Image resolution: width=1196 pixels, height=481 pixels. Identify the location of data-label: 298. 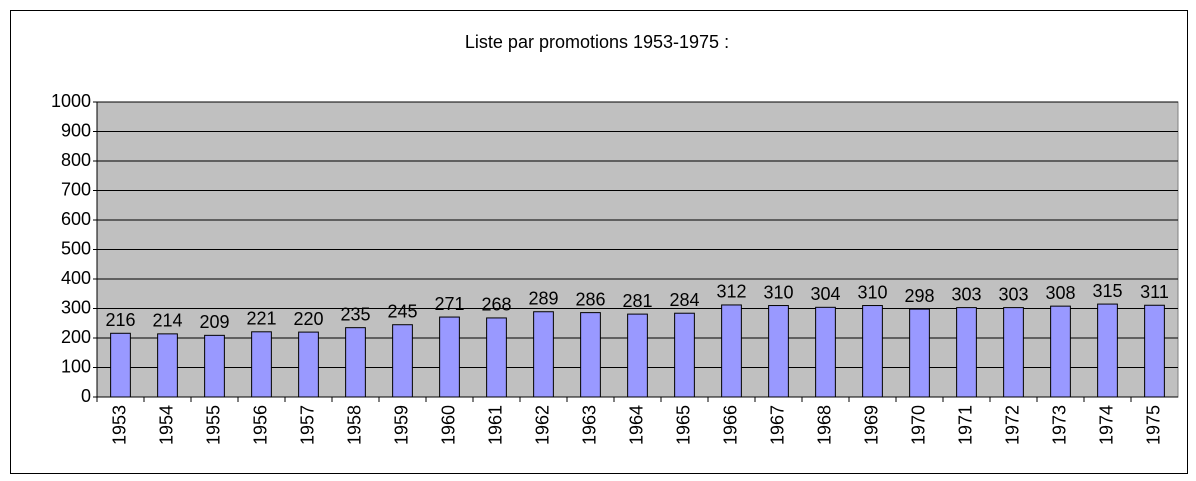
(919, 296).